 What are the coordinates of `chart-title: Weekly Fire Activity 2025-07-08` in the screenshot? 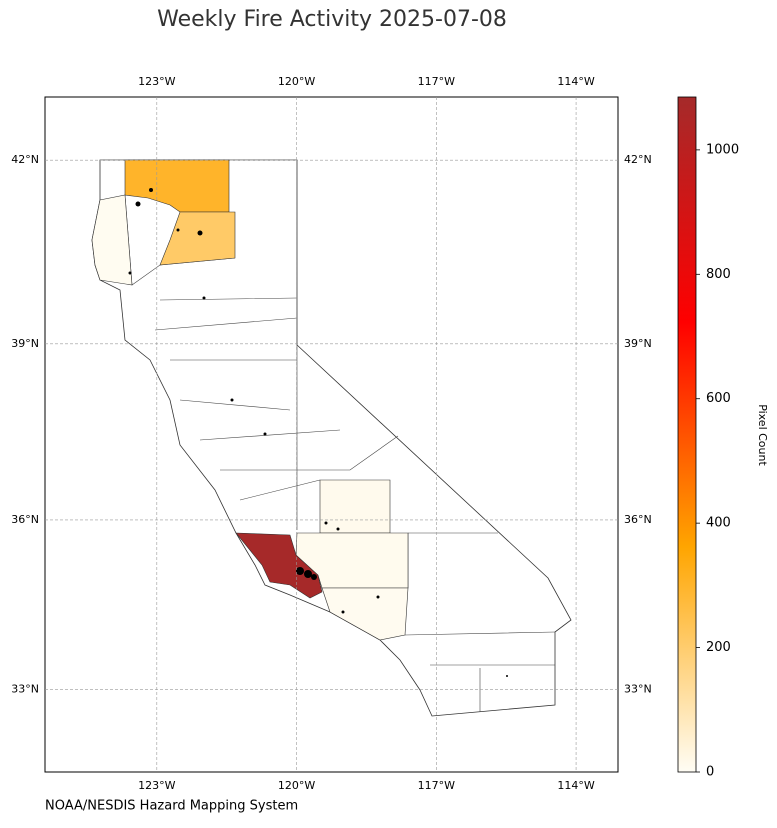 It's located at (332, 19).